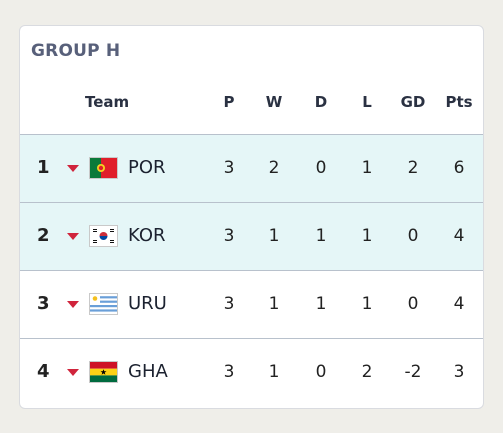 The width and height of the screenshot is (503, 433). What do you see at coordinates (367, 102) in the screenshot?
I see `col-lost-header: L` at bounding box center [367, 102].